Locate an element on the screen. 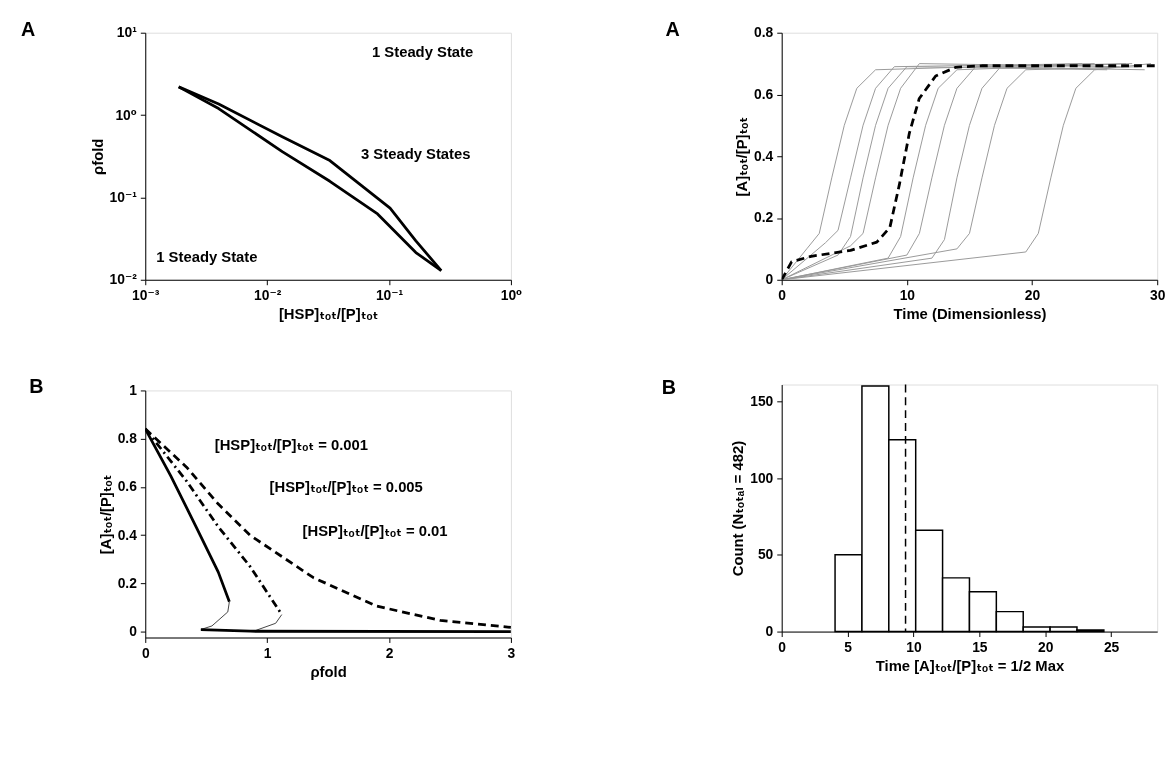 The image size is (1176, 761). x-axis-title: [HSP]ₜₒₜ/[P]ₜₒₜ is located at coordinates (328, 313).